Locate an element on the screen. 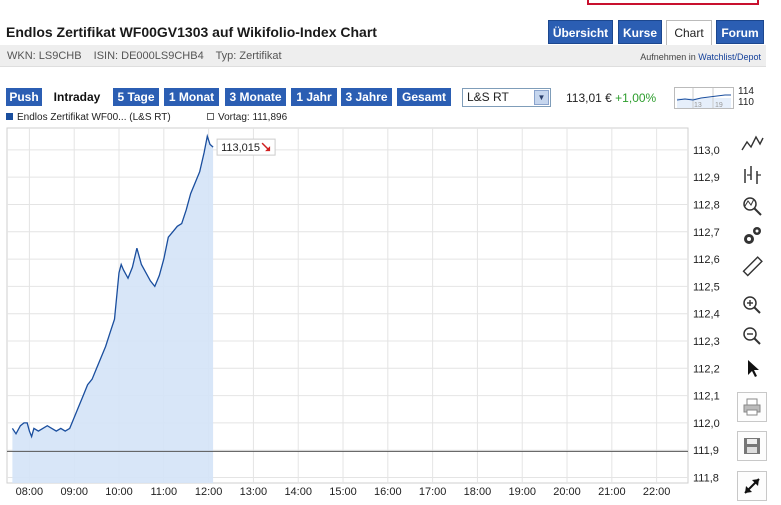 The height and width of the screenshot is (505, 781). zoom-in-icon is located at coordinates (752, 305).